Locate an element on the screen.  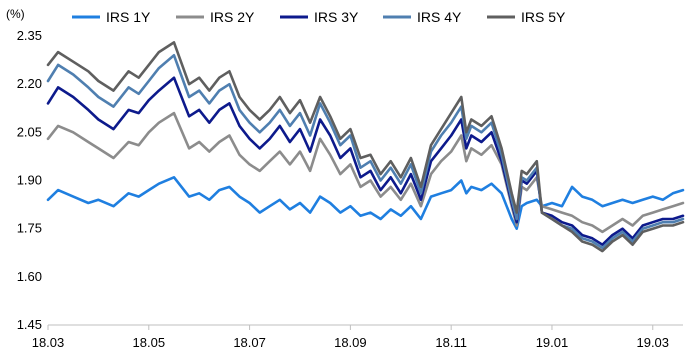
y-tick-label: 2.35 is located at coordinates (29, 35).